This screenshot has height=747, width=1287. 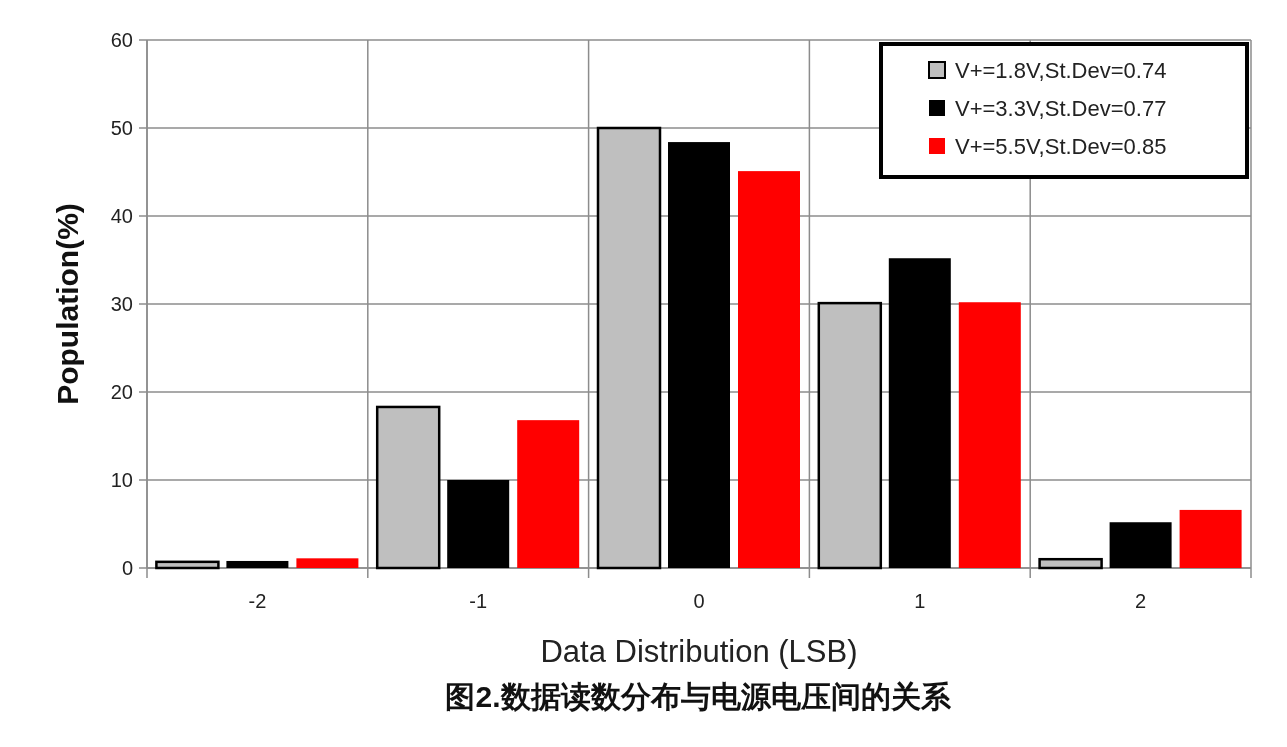 I want to click on y-axis-title: Population(%), so click(x=67, y=304).